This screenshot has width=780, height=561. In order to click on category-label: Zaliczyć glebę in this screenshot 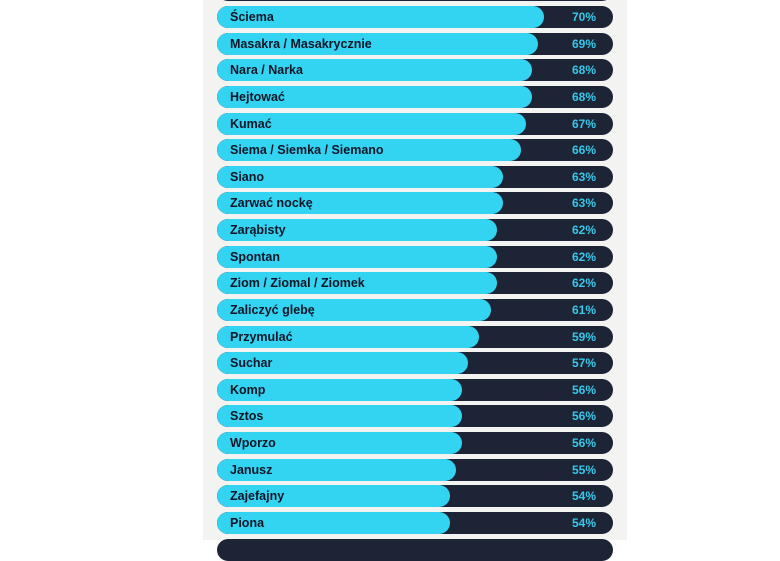, I will do `click(272, 309)`.